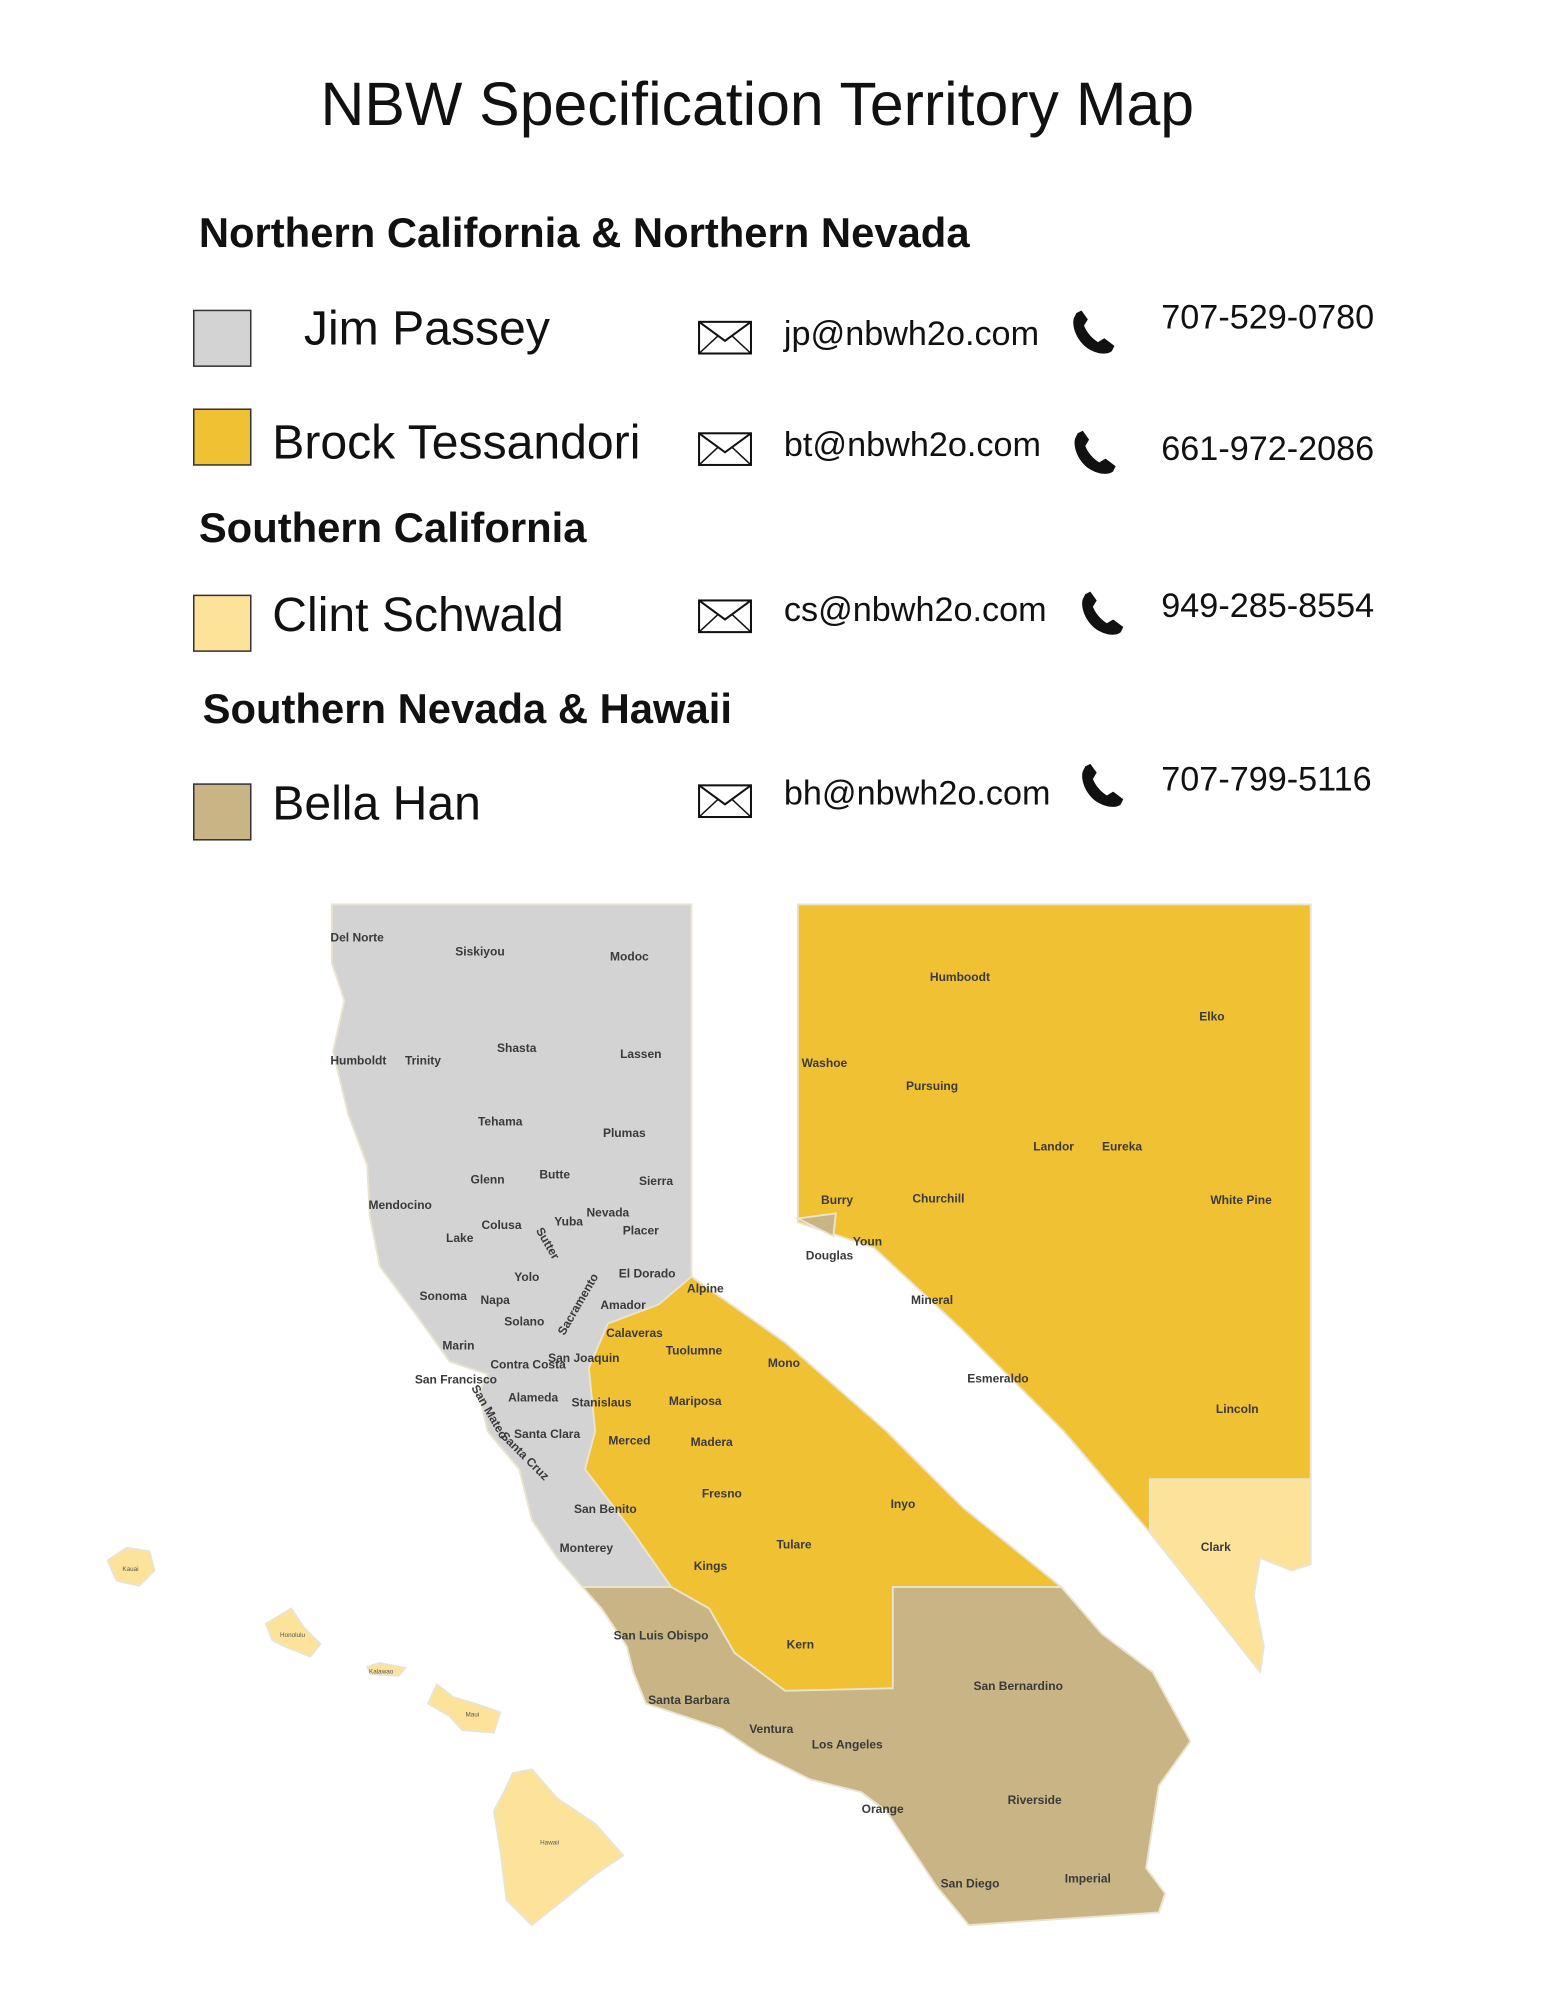  I want to click on county-label: Trinity, so click(423, 1061).